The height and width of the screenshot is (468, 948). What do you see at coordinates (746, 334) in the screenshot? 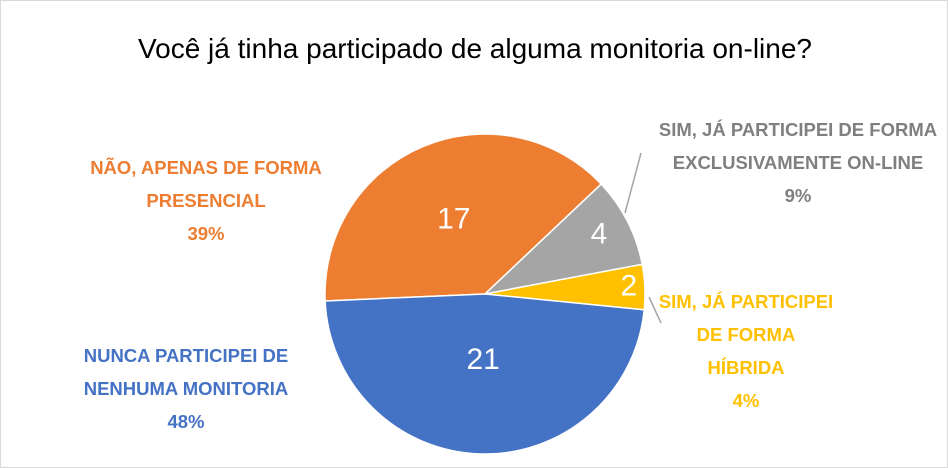
I see `category-label: SIM, JÁ PARTICIPEI DE FORMA HÍBRIDA` at bounding box center [746, 334].